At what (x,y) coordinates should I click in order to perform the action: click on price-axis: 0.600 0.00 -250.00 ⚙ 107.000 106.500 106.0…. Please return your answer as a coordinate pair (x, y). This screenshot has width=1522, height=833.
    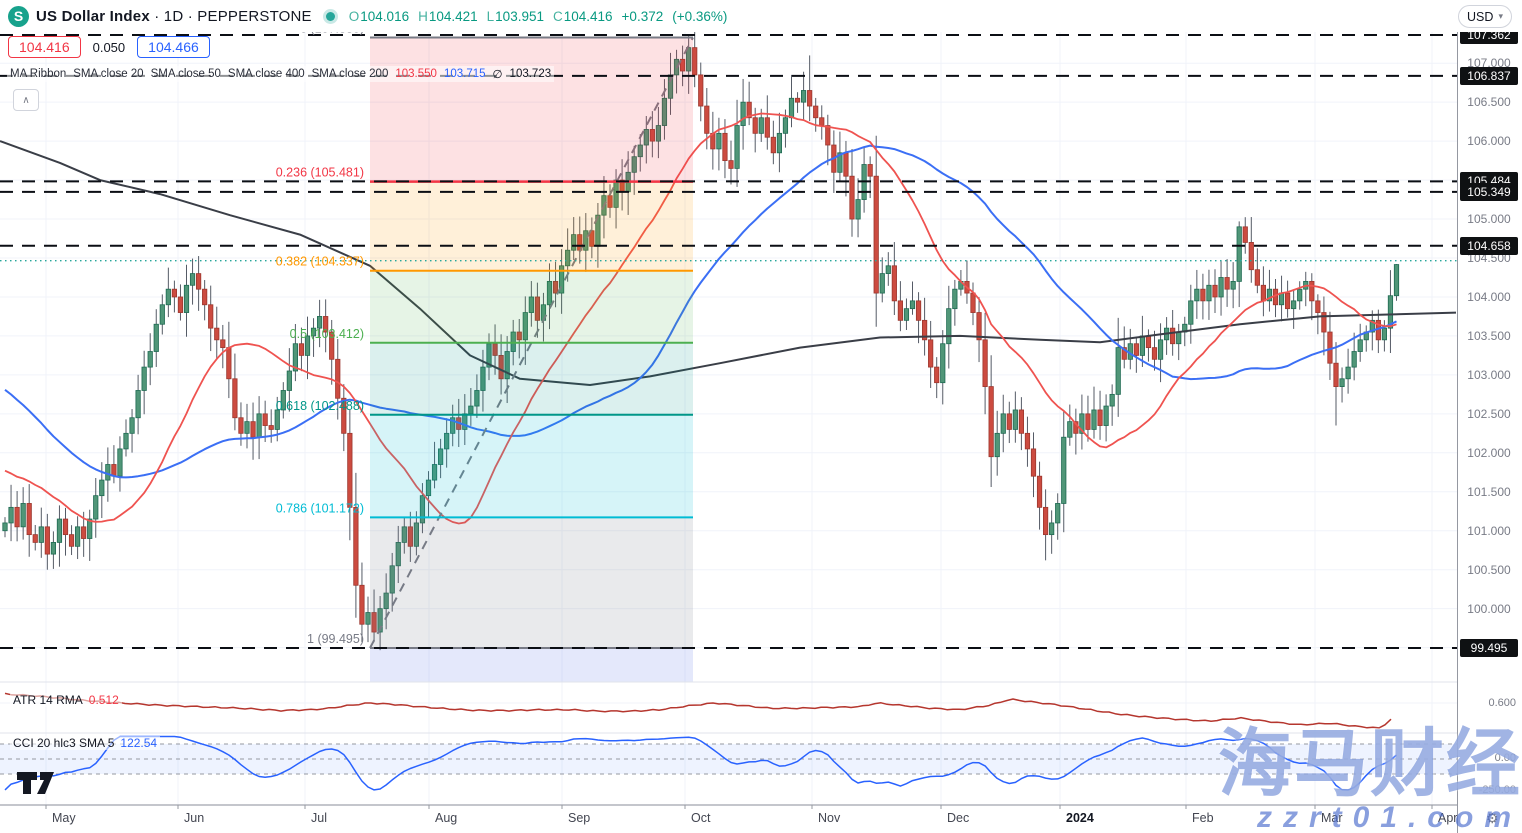
    Looking at the image, I should click on (1489, 416).